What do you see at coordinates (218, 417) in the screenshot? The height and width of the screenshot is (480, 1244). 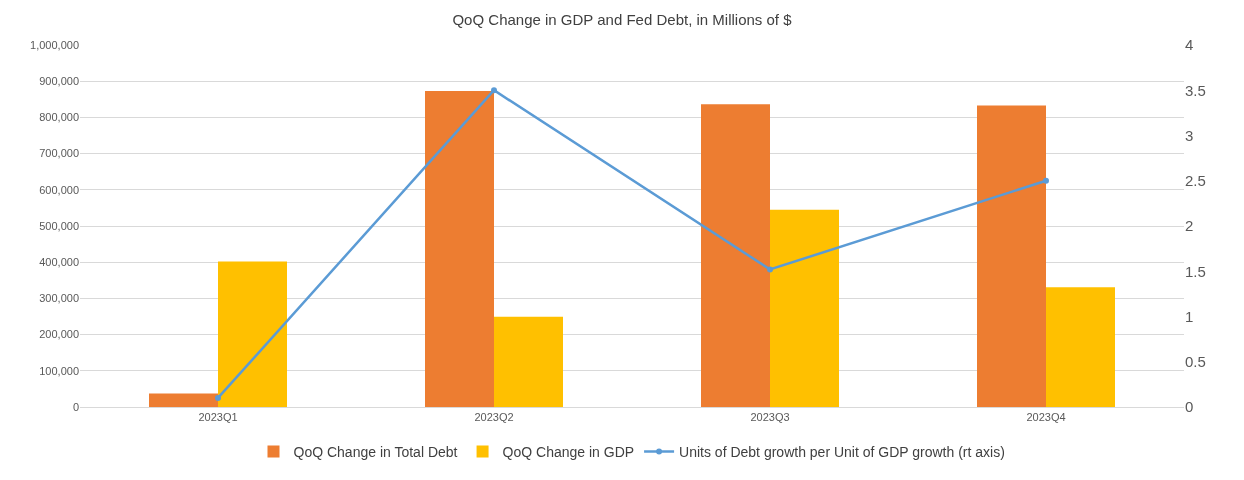 I see `x-tick-label: 2023Q1` at bounding box center [218, 417].